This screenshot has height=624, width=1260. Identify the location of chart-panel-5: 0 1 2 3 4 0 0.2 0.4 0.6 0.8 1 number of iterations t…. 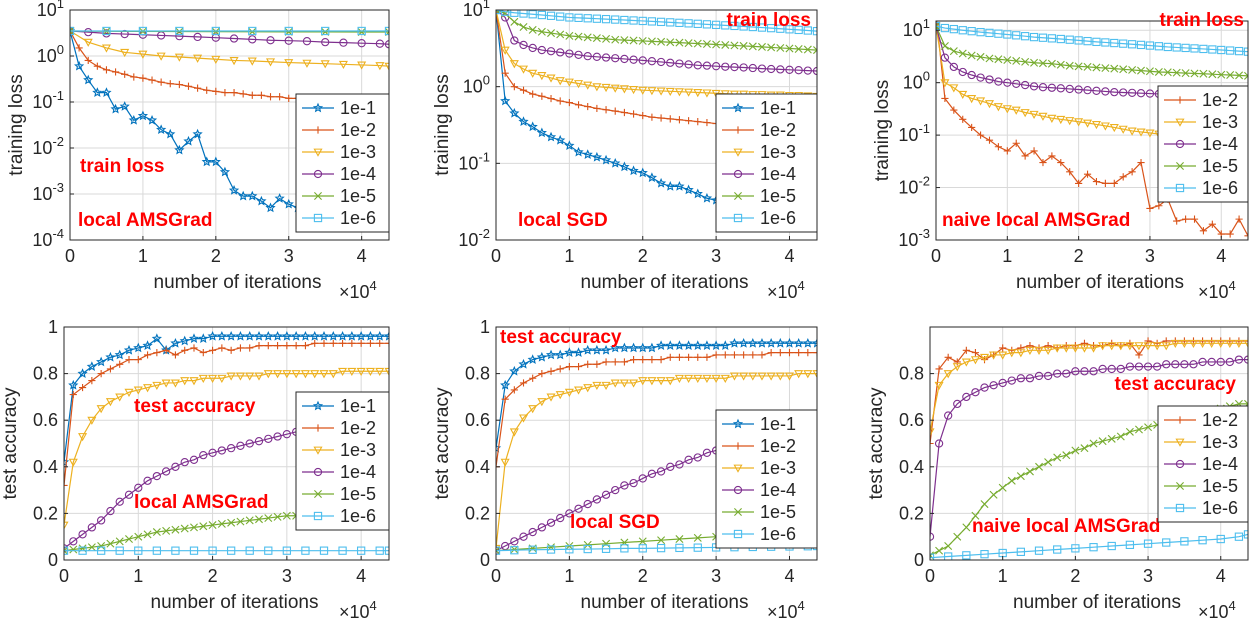
(625, 469).